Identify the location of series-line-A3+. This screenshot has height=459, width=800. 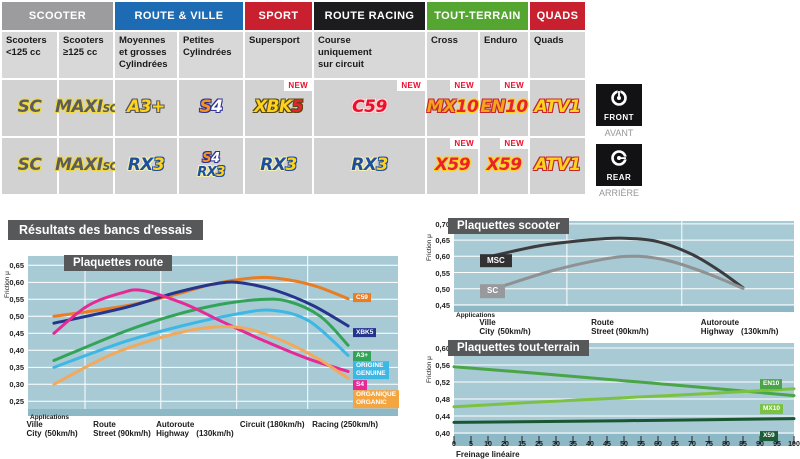
(201, 329).